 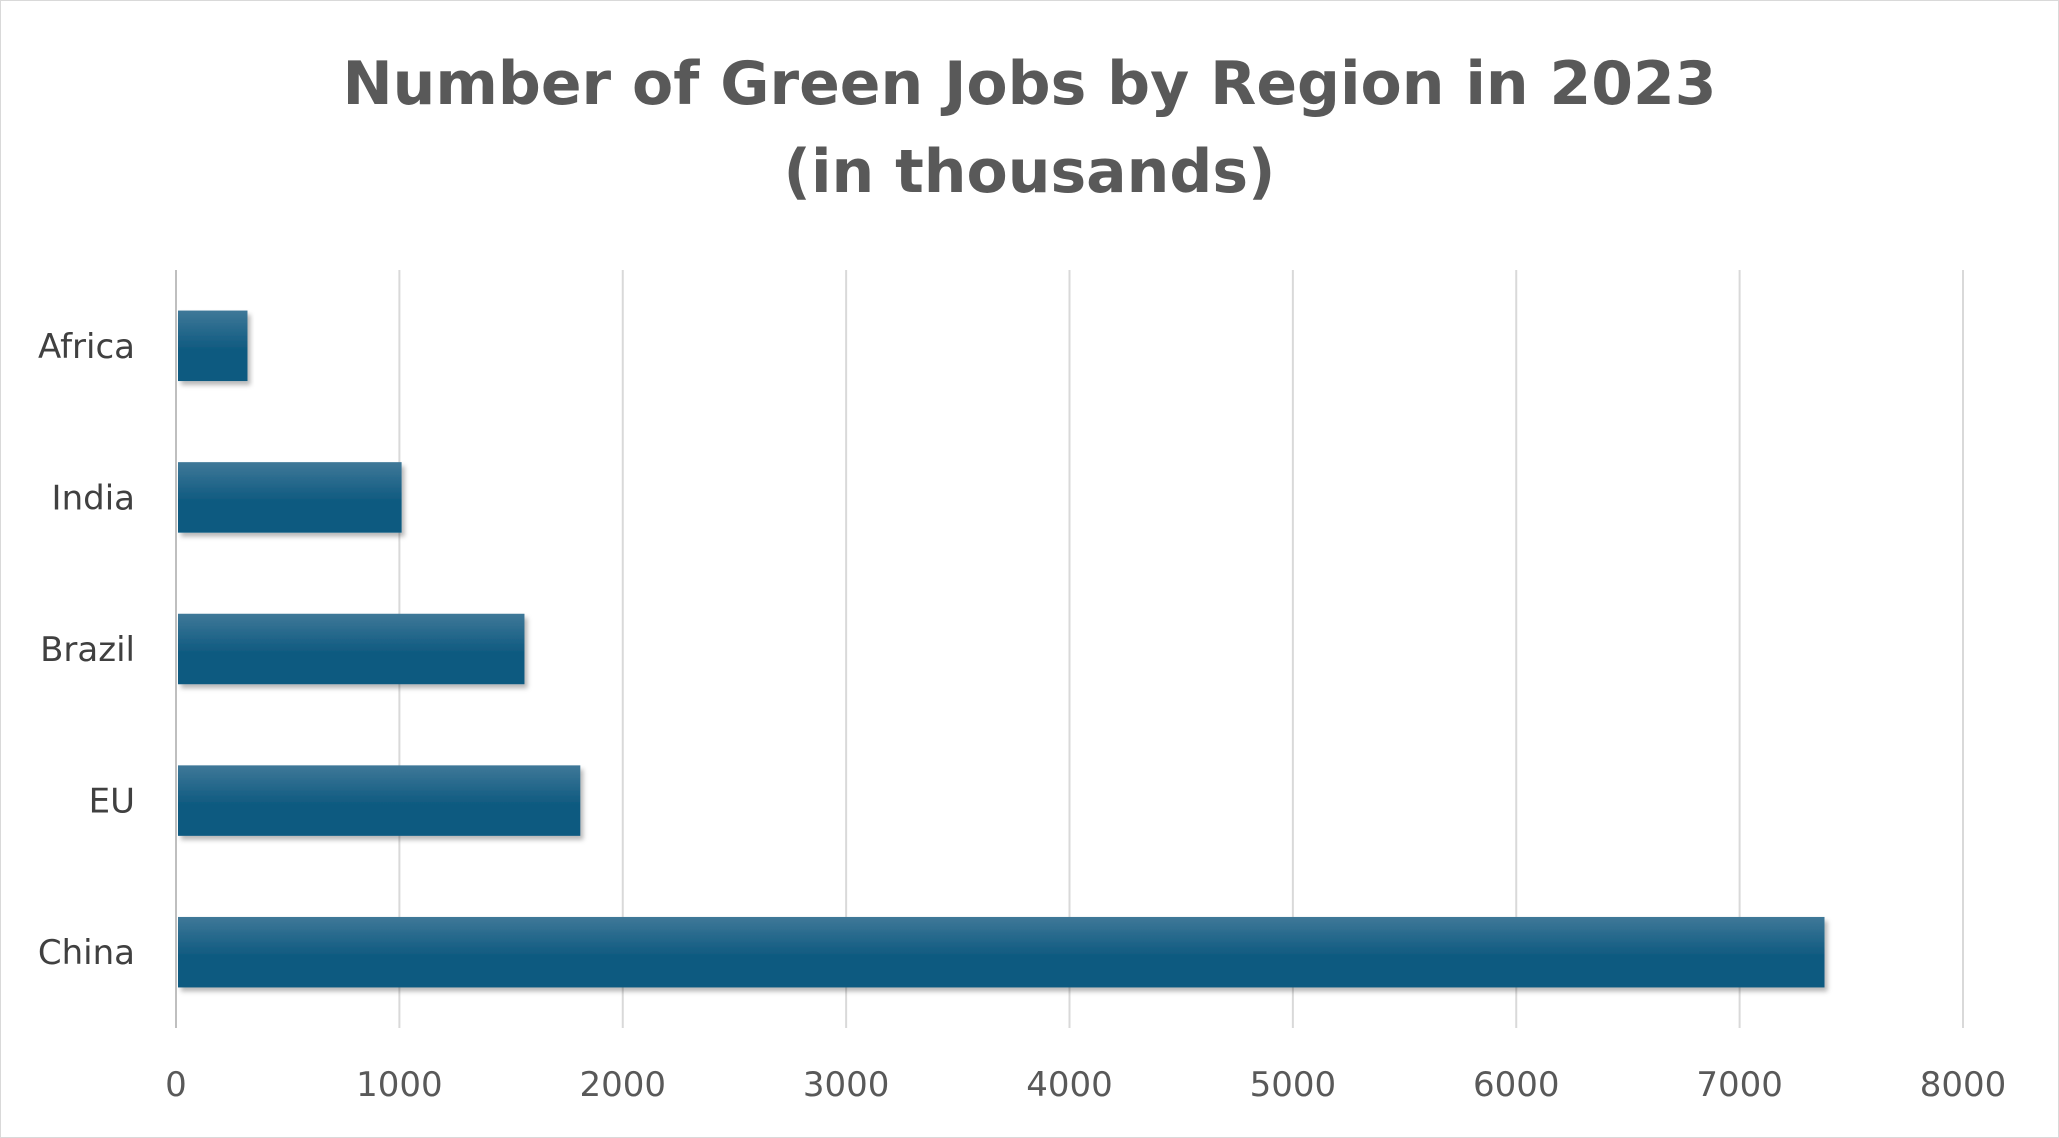 I want to click on x-tick-label-2000: 2000, so click(x=622, y=1085).